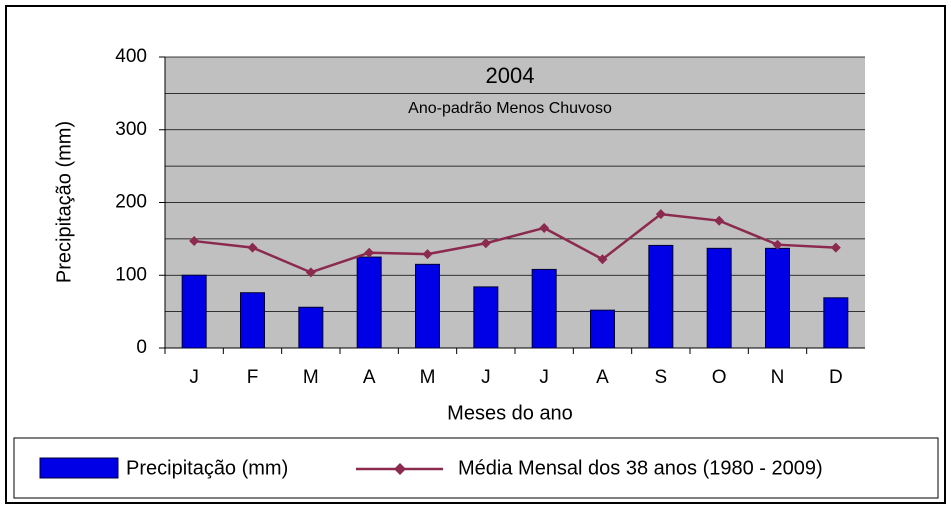 The width and height of the screenshot is (951, 509). I want to click on x-tick-label: O, so click(719, 377).